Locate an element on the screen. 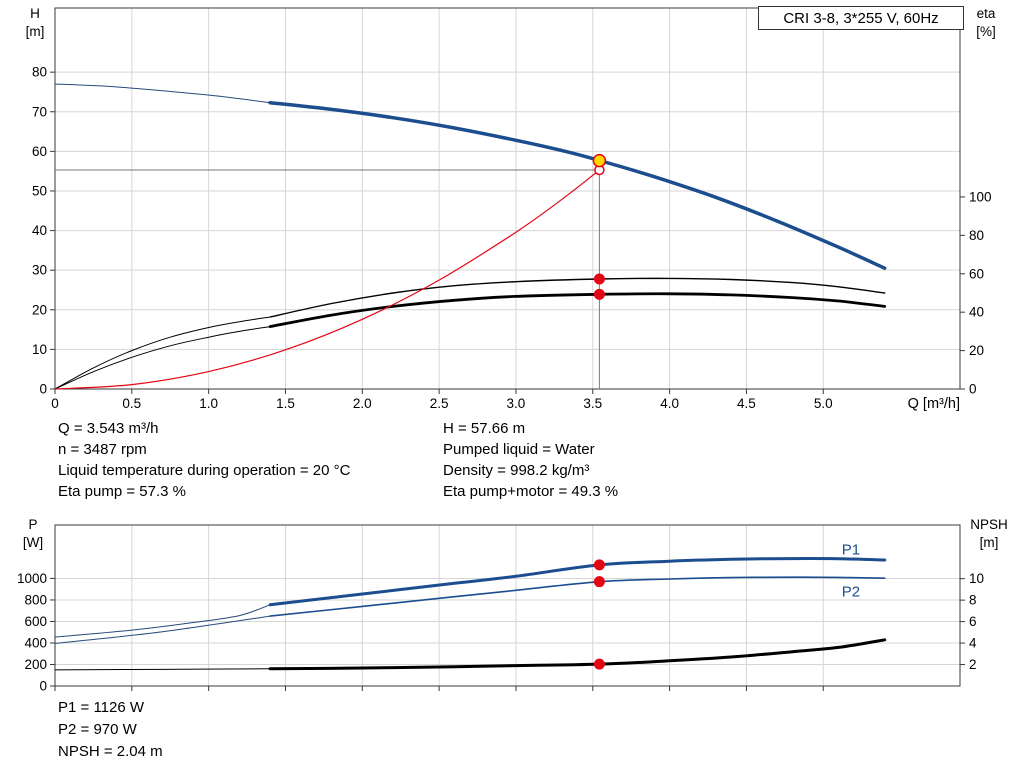 This screenshot has height=781, width=1024. tick-label-left: 60 is located at coordinates (39, 151).